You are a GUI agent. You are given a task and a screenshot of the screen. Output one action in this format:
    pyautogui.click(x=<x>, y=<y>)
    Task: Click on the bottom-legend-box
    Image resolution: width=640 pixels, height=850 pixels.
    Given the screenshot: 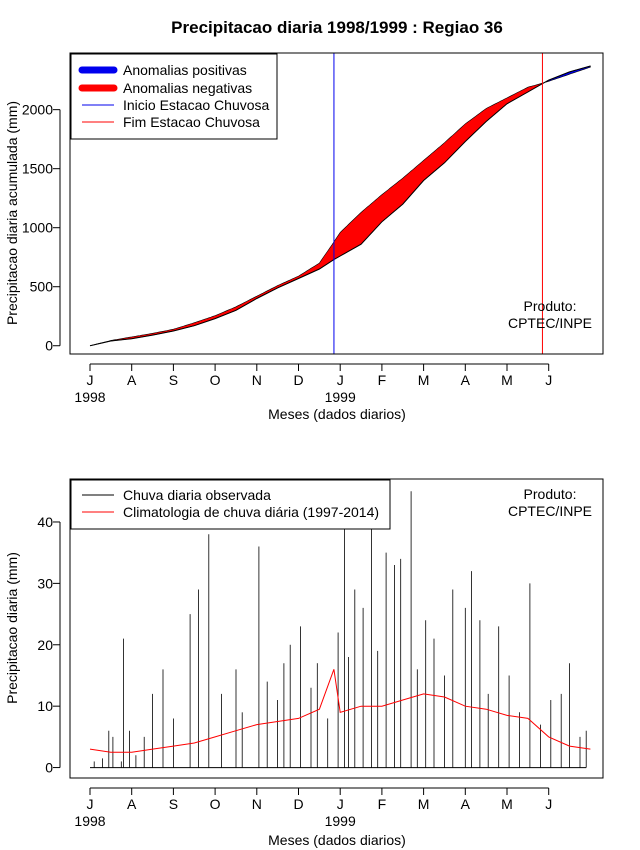 What is the action you would take?
    pyautogui.click(x=230, y=504)
    